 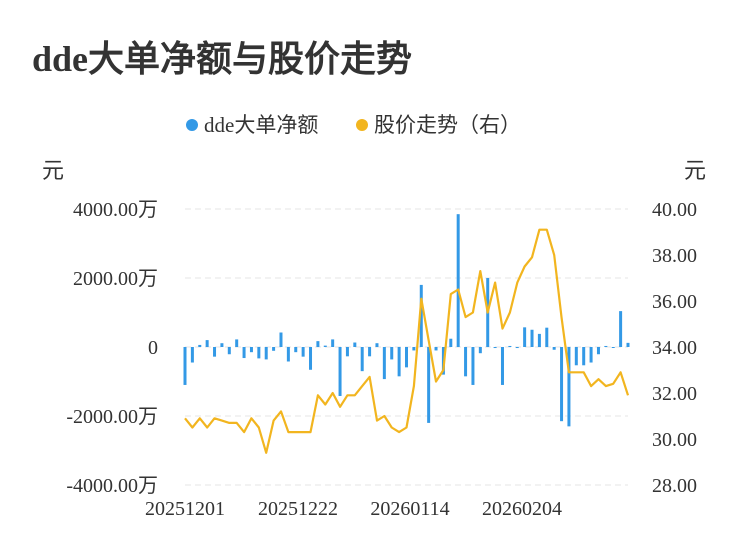 What do you see at coordinates (447, 125) in the screenshot?
I see `legend-label-price: 股价走势（右）` at bounding box center [447, 125].